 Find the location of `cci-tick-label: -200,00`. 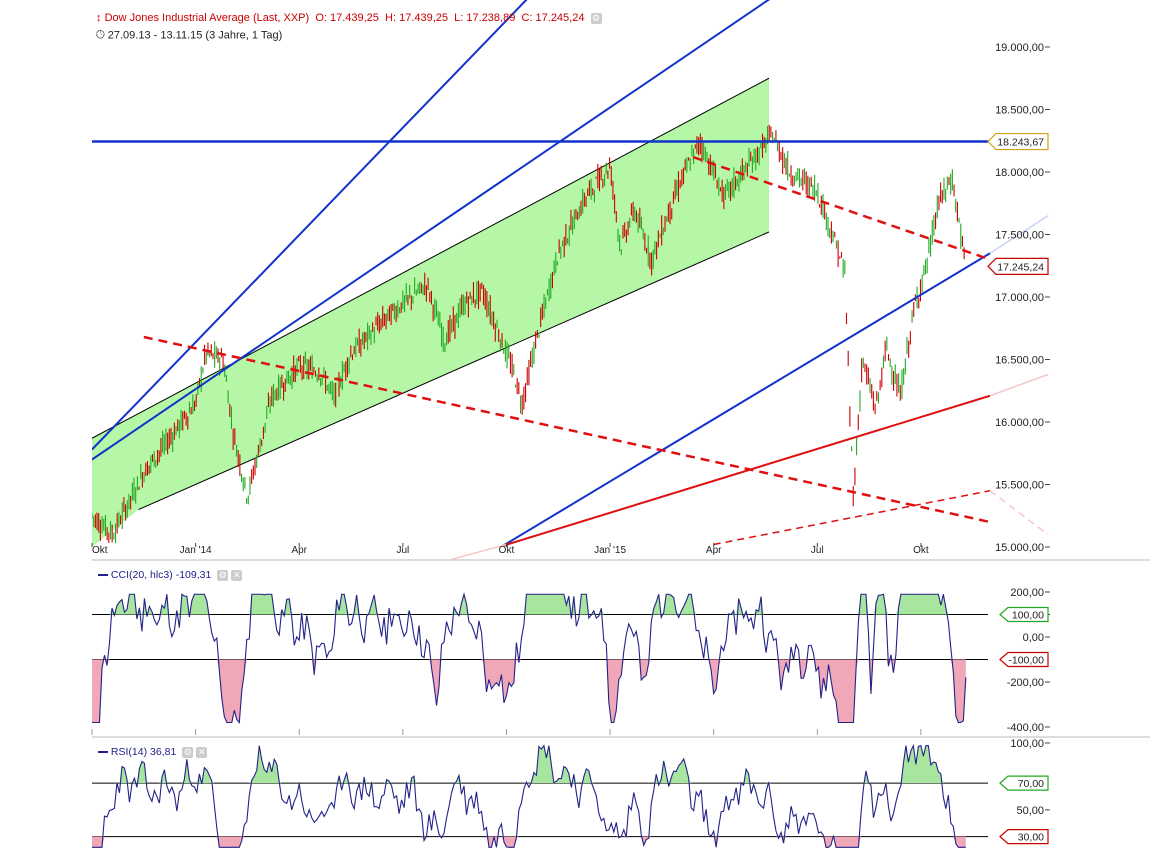

cci-tick-label: -200,00 is located at coordinates (1025, 683).